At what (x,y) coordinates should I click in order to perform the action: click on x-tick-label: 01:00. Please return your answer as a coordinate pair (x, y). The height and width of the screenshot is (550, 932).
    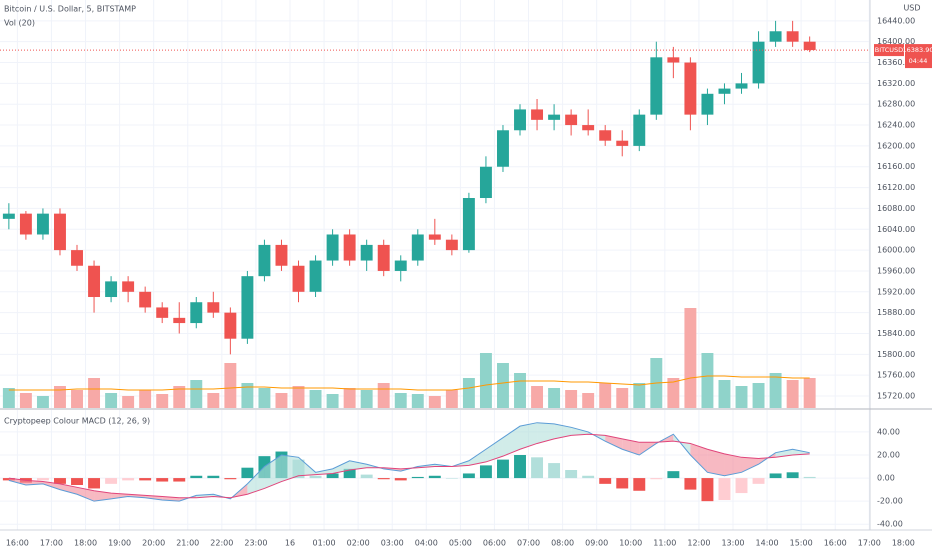
    Looking at the image, I should click on (324, 543).